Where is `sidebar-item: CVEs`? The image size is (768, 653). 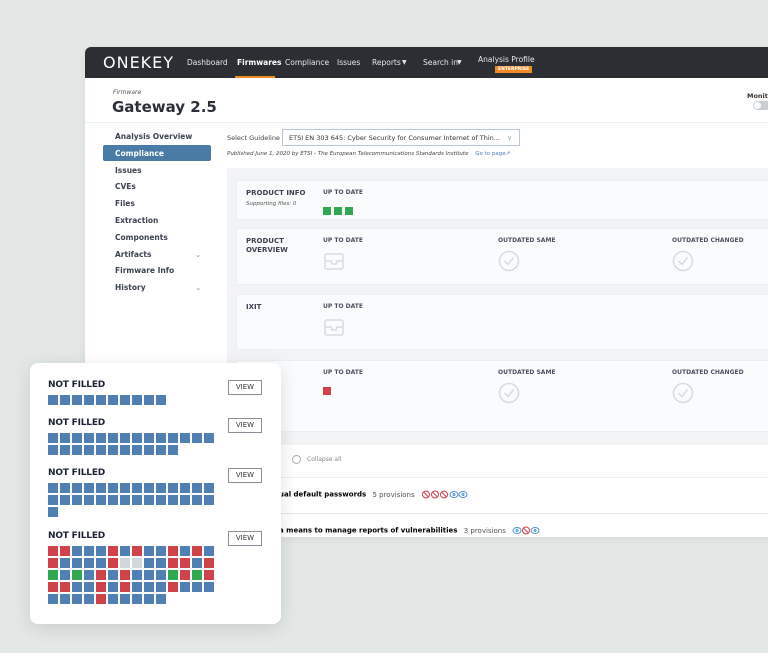
sidebar-item: CVEs is located at coordinates (125, 187).